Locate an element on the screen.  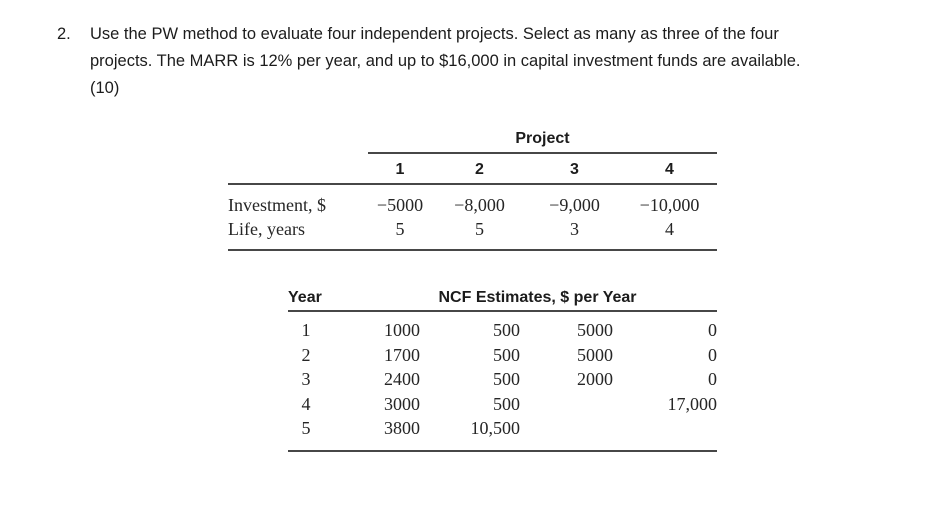
ncf-row-year-2: 2 1700 500 5000 0 is located at coordinates (503, 355).